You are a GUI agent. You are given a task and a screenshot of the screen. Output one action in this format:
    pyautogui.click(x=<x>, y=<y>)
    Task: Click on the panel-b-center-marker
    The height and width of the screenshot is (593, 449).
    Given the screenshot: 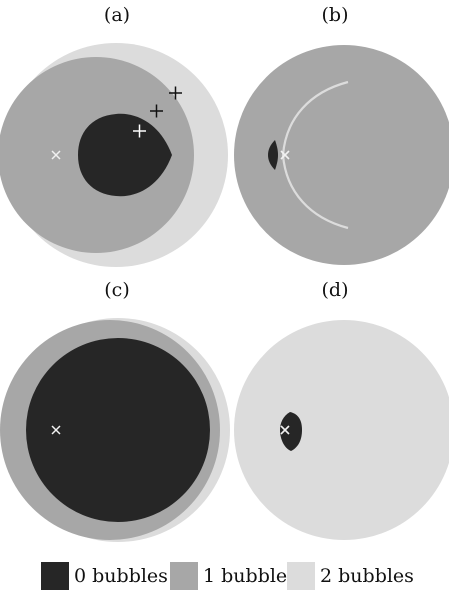 What is the action you would take?
    pyautogui.click(x=285, y=155)
    